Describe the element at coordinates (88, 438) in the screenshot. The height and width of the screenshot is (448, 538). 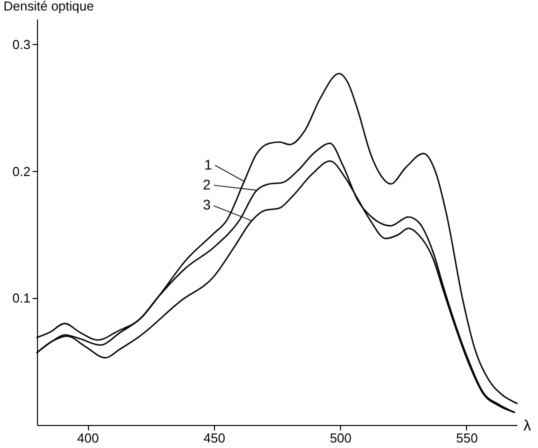
I see `x-tick-label: 400` at that location.